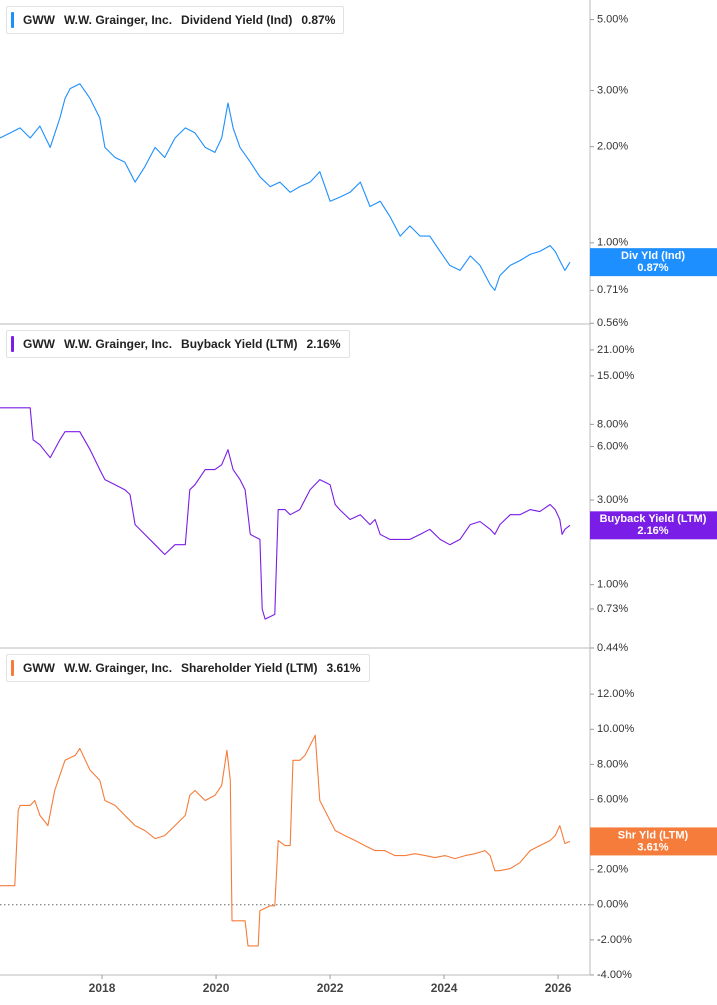 The width and height of the screenshot is (717, 1005). I want to click on value-badge: Shr Yld (LTM)3.61%, so click(653, 841).